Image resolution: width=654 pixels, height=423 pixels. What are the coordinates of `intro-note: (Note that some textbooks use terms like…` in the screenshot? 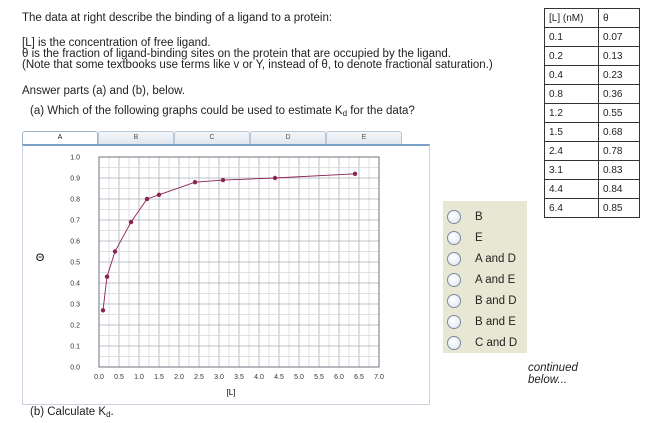 It's located at (257, 65).